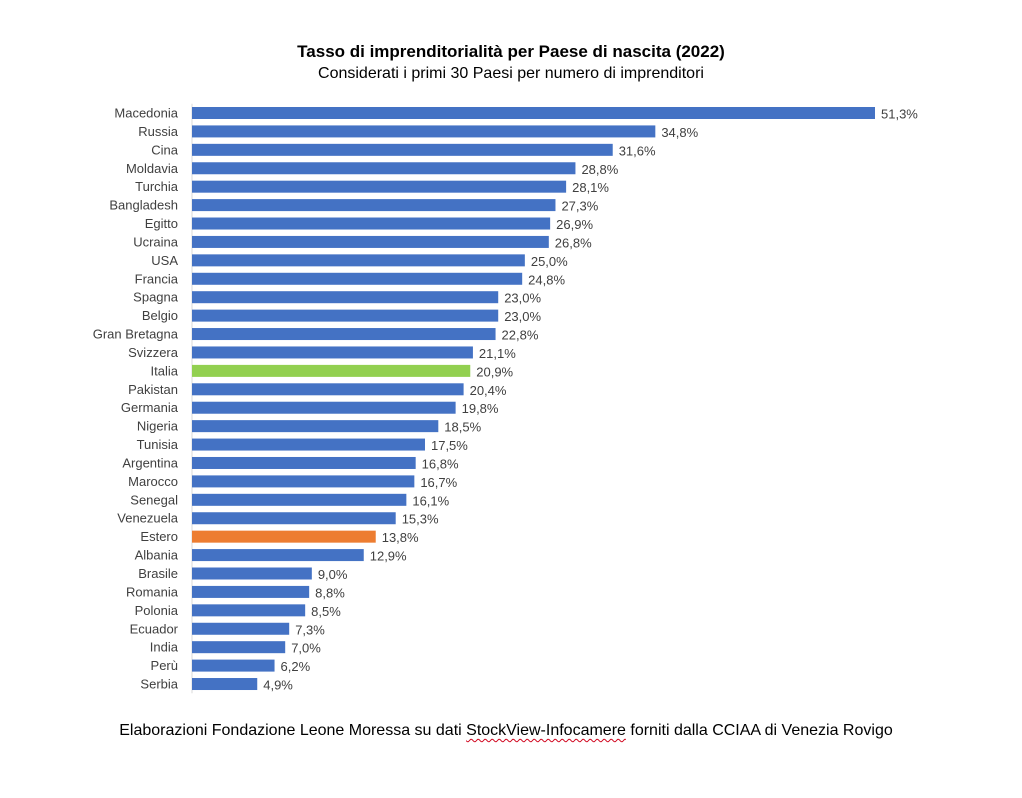 The width and height of the screenshot is (1022, 798). What do you see at coordinates (308, 444) in the screenshot?
I see `bar-tunisia` at bounding box center [308, 444].